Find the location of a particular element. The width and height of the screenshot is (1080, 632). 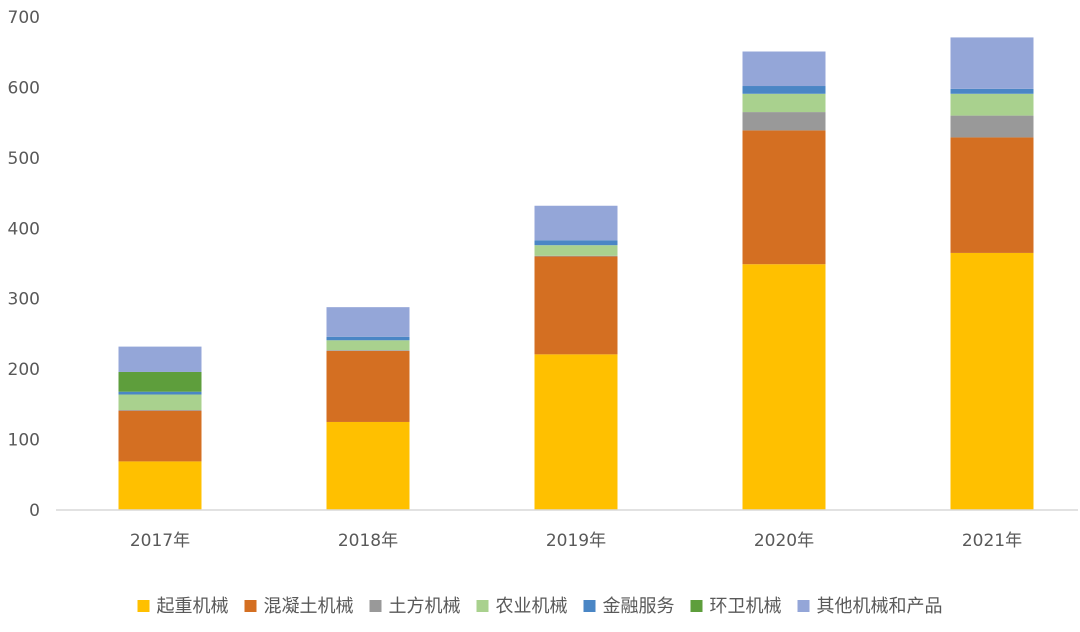

x-axis: 2017年 2018年 2019年 2020年 2021年 is located at coordinates (576, 541).